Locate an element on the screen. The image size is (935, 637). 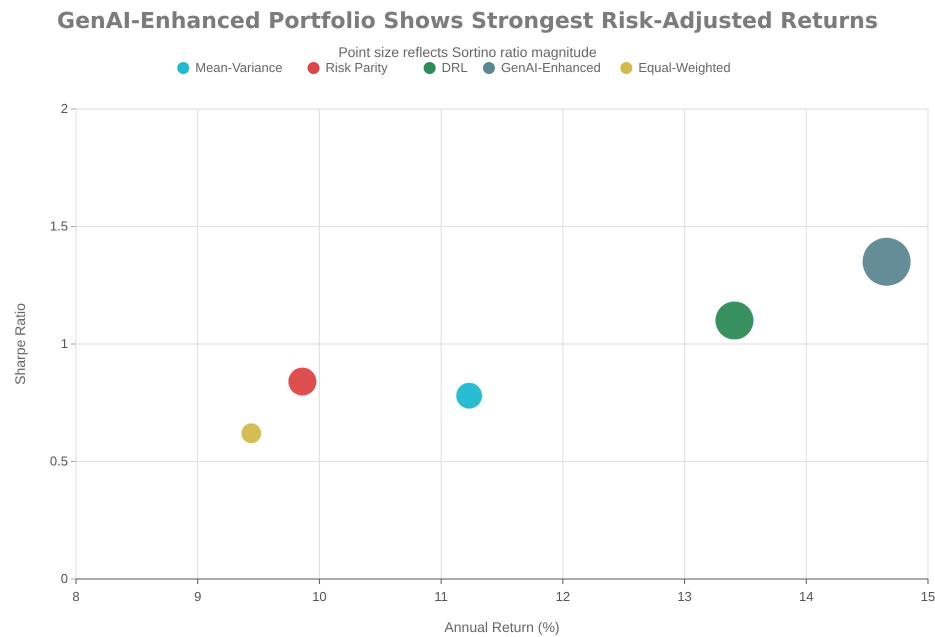
x-tick-label: 11 is located at coordinates (441, 596).